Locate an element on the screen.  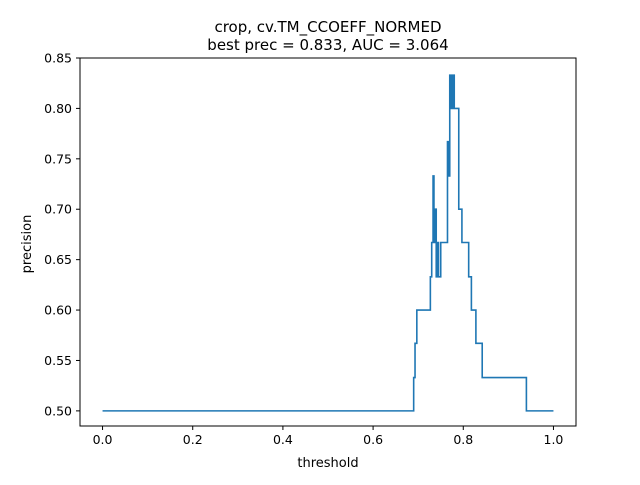
chart-subtitle: best prec = 0.833, AUC = 3.064 is located at coordinates (327, 45).